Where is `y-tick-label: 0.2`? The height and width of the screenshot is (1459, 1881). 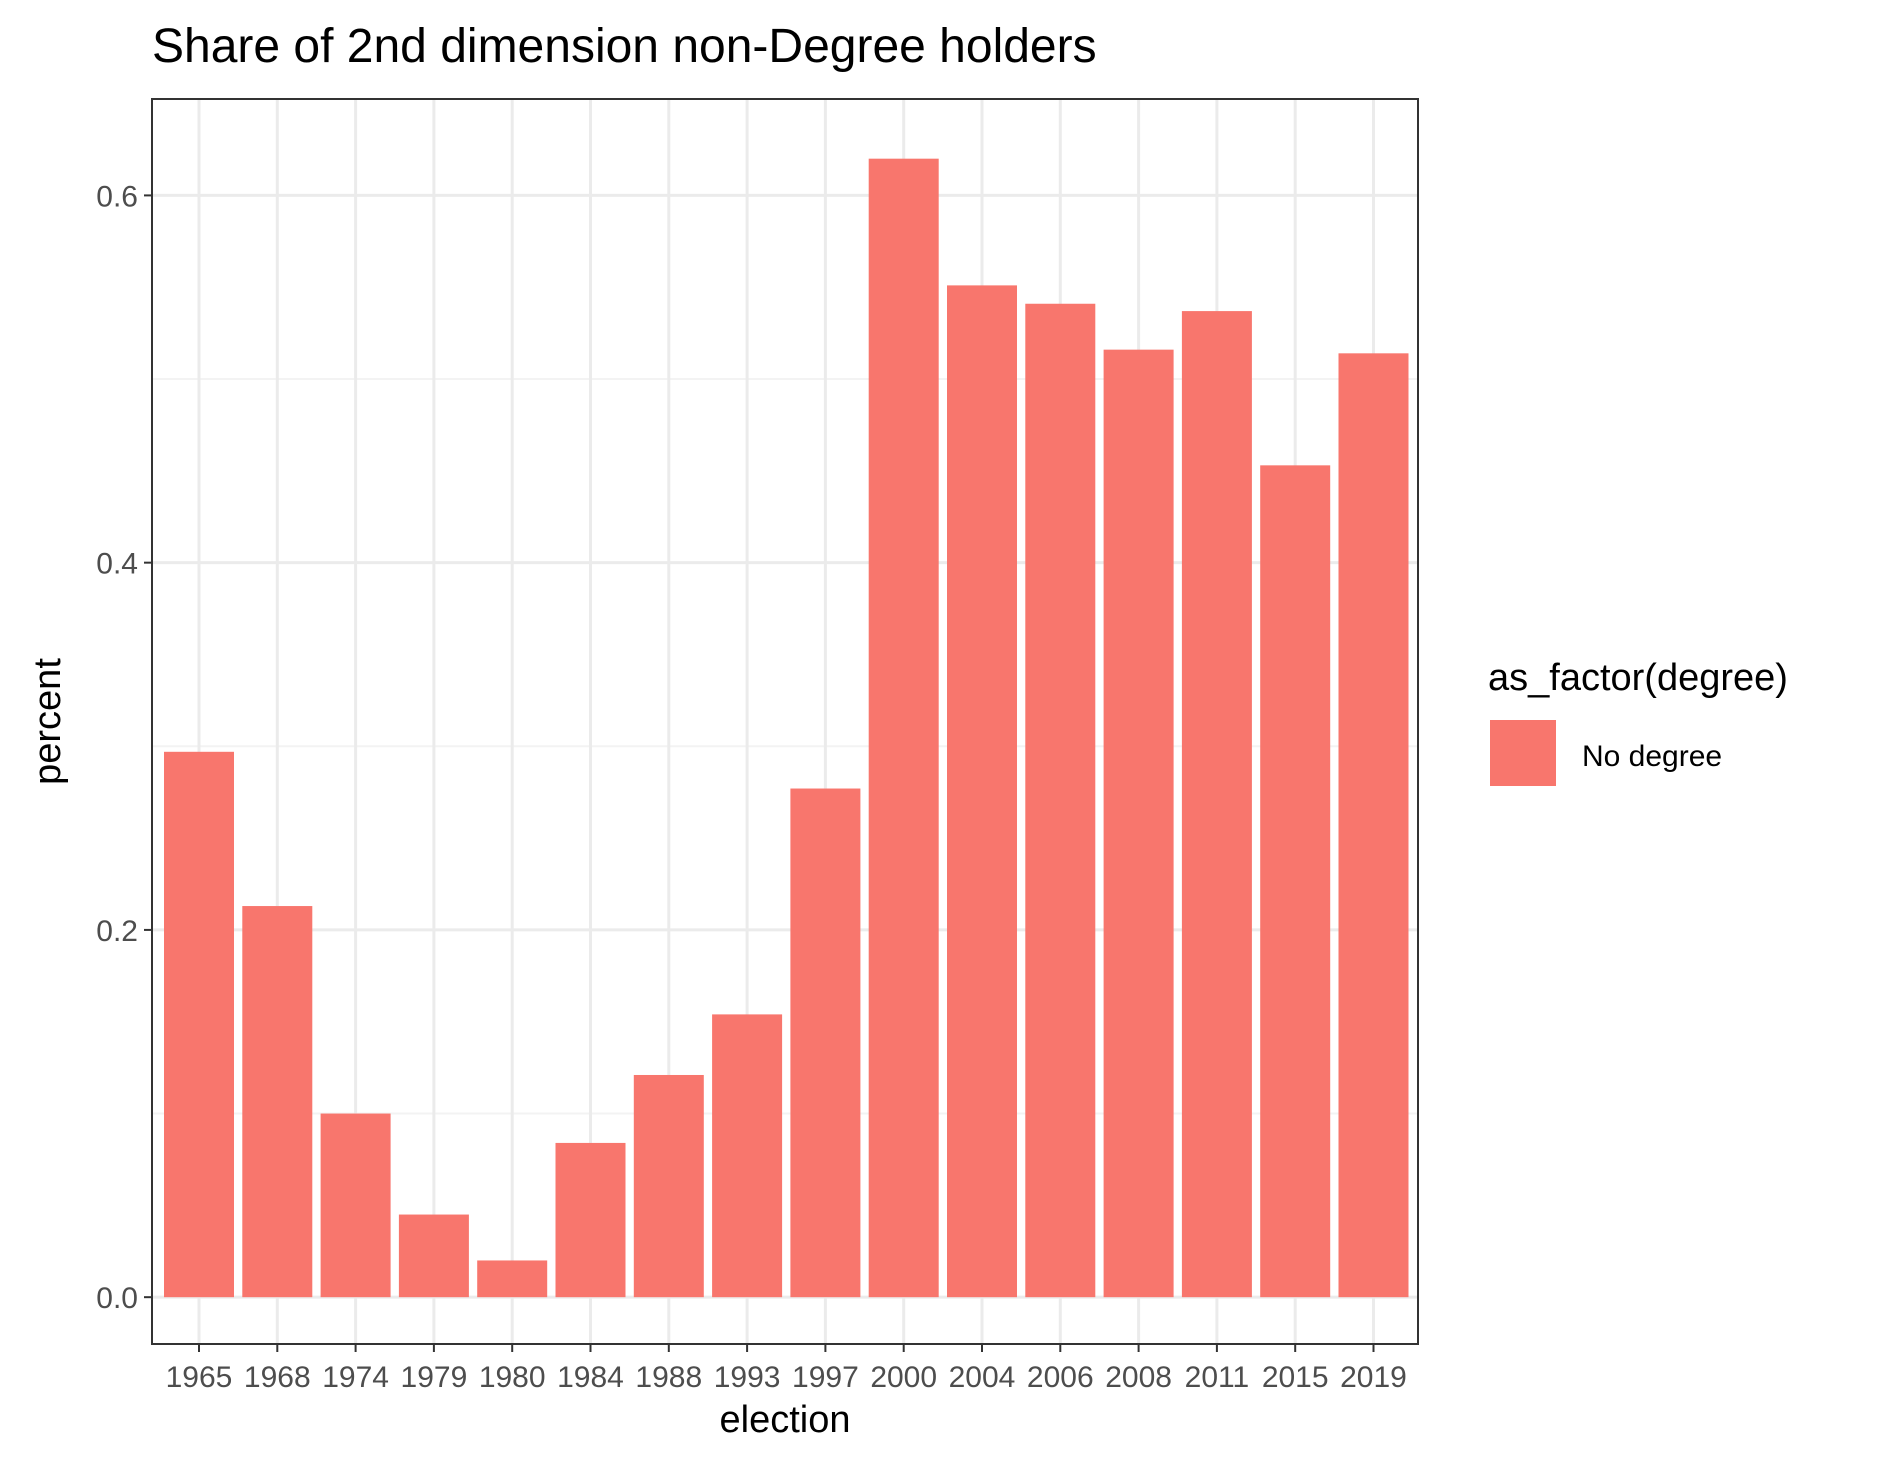 y-tick-label: 0.2 is located at coordinates (117, 931).